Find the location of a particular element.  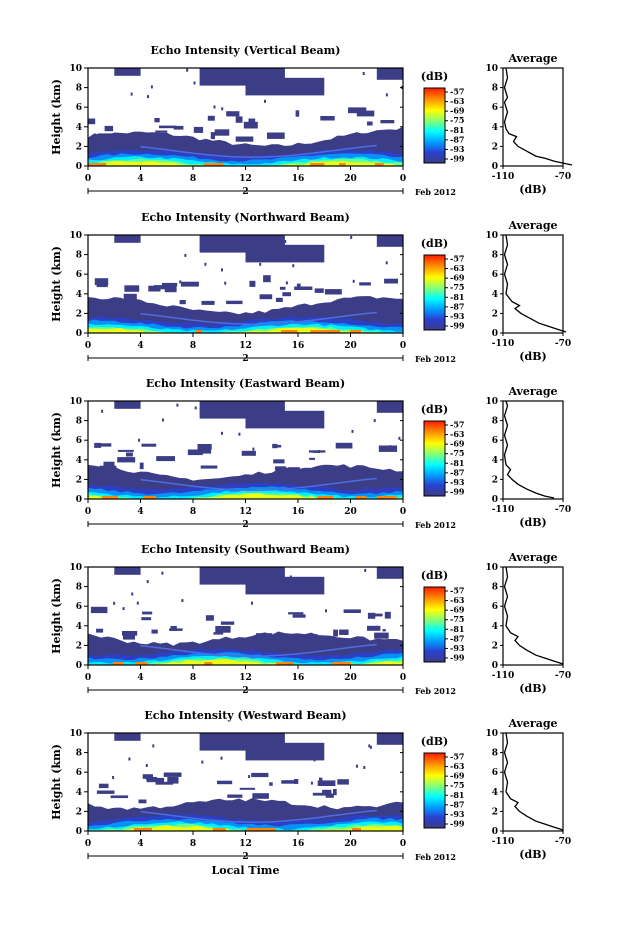

y-axis-title: Height (km) is located at coordinates (56, 117).